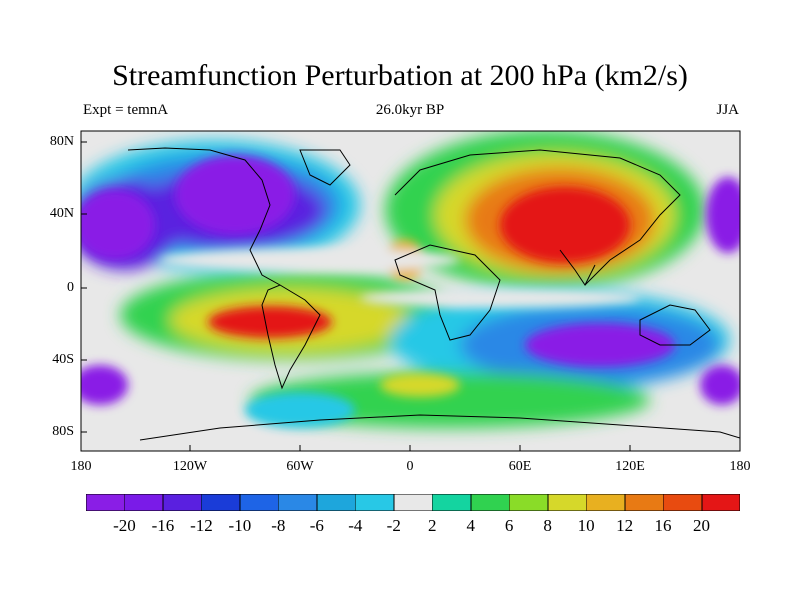 This screenshot has height=600, width=800. What do you see at coordinates (316, 525) in the screenshot?
I see `colorbar-label: -6` at bounding box center [316, 525].